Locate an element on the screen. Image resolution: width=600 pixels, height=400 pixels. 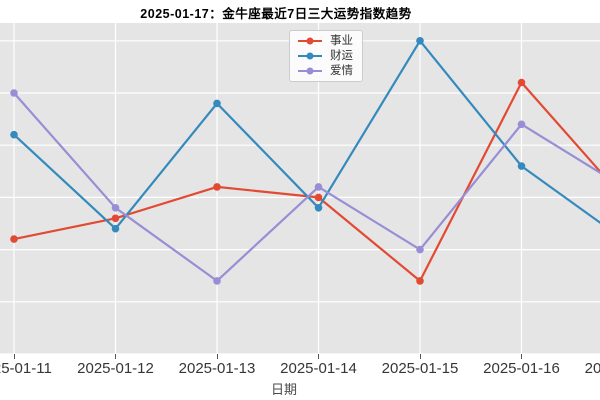
x-tick-label: 2025-01-16 is located at coordinates (521, 368).